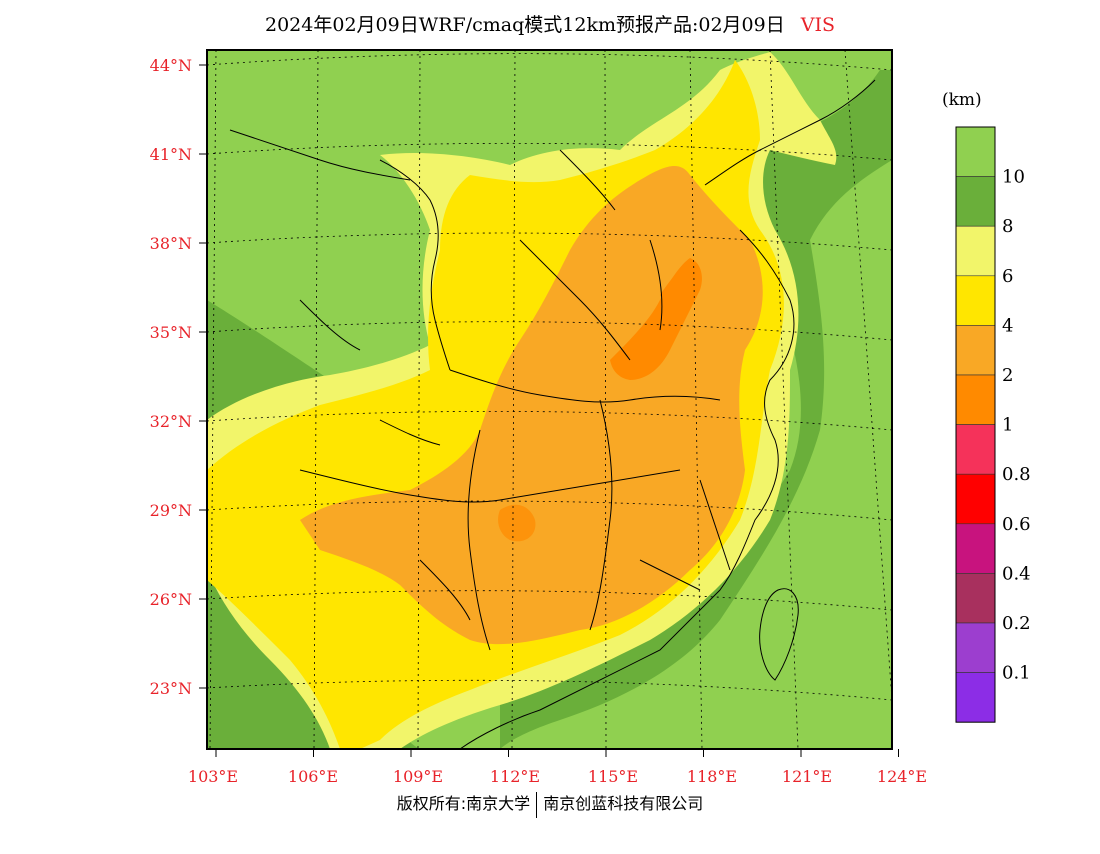  I want to click on colorbar-label: 2, so click(1007, 375).